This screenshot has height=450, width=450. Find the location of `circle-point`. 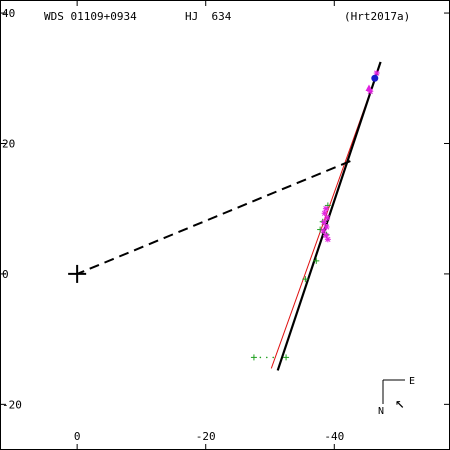

circle-point is located at coordinates (375, 78).